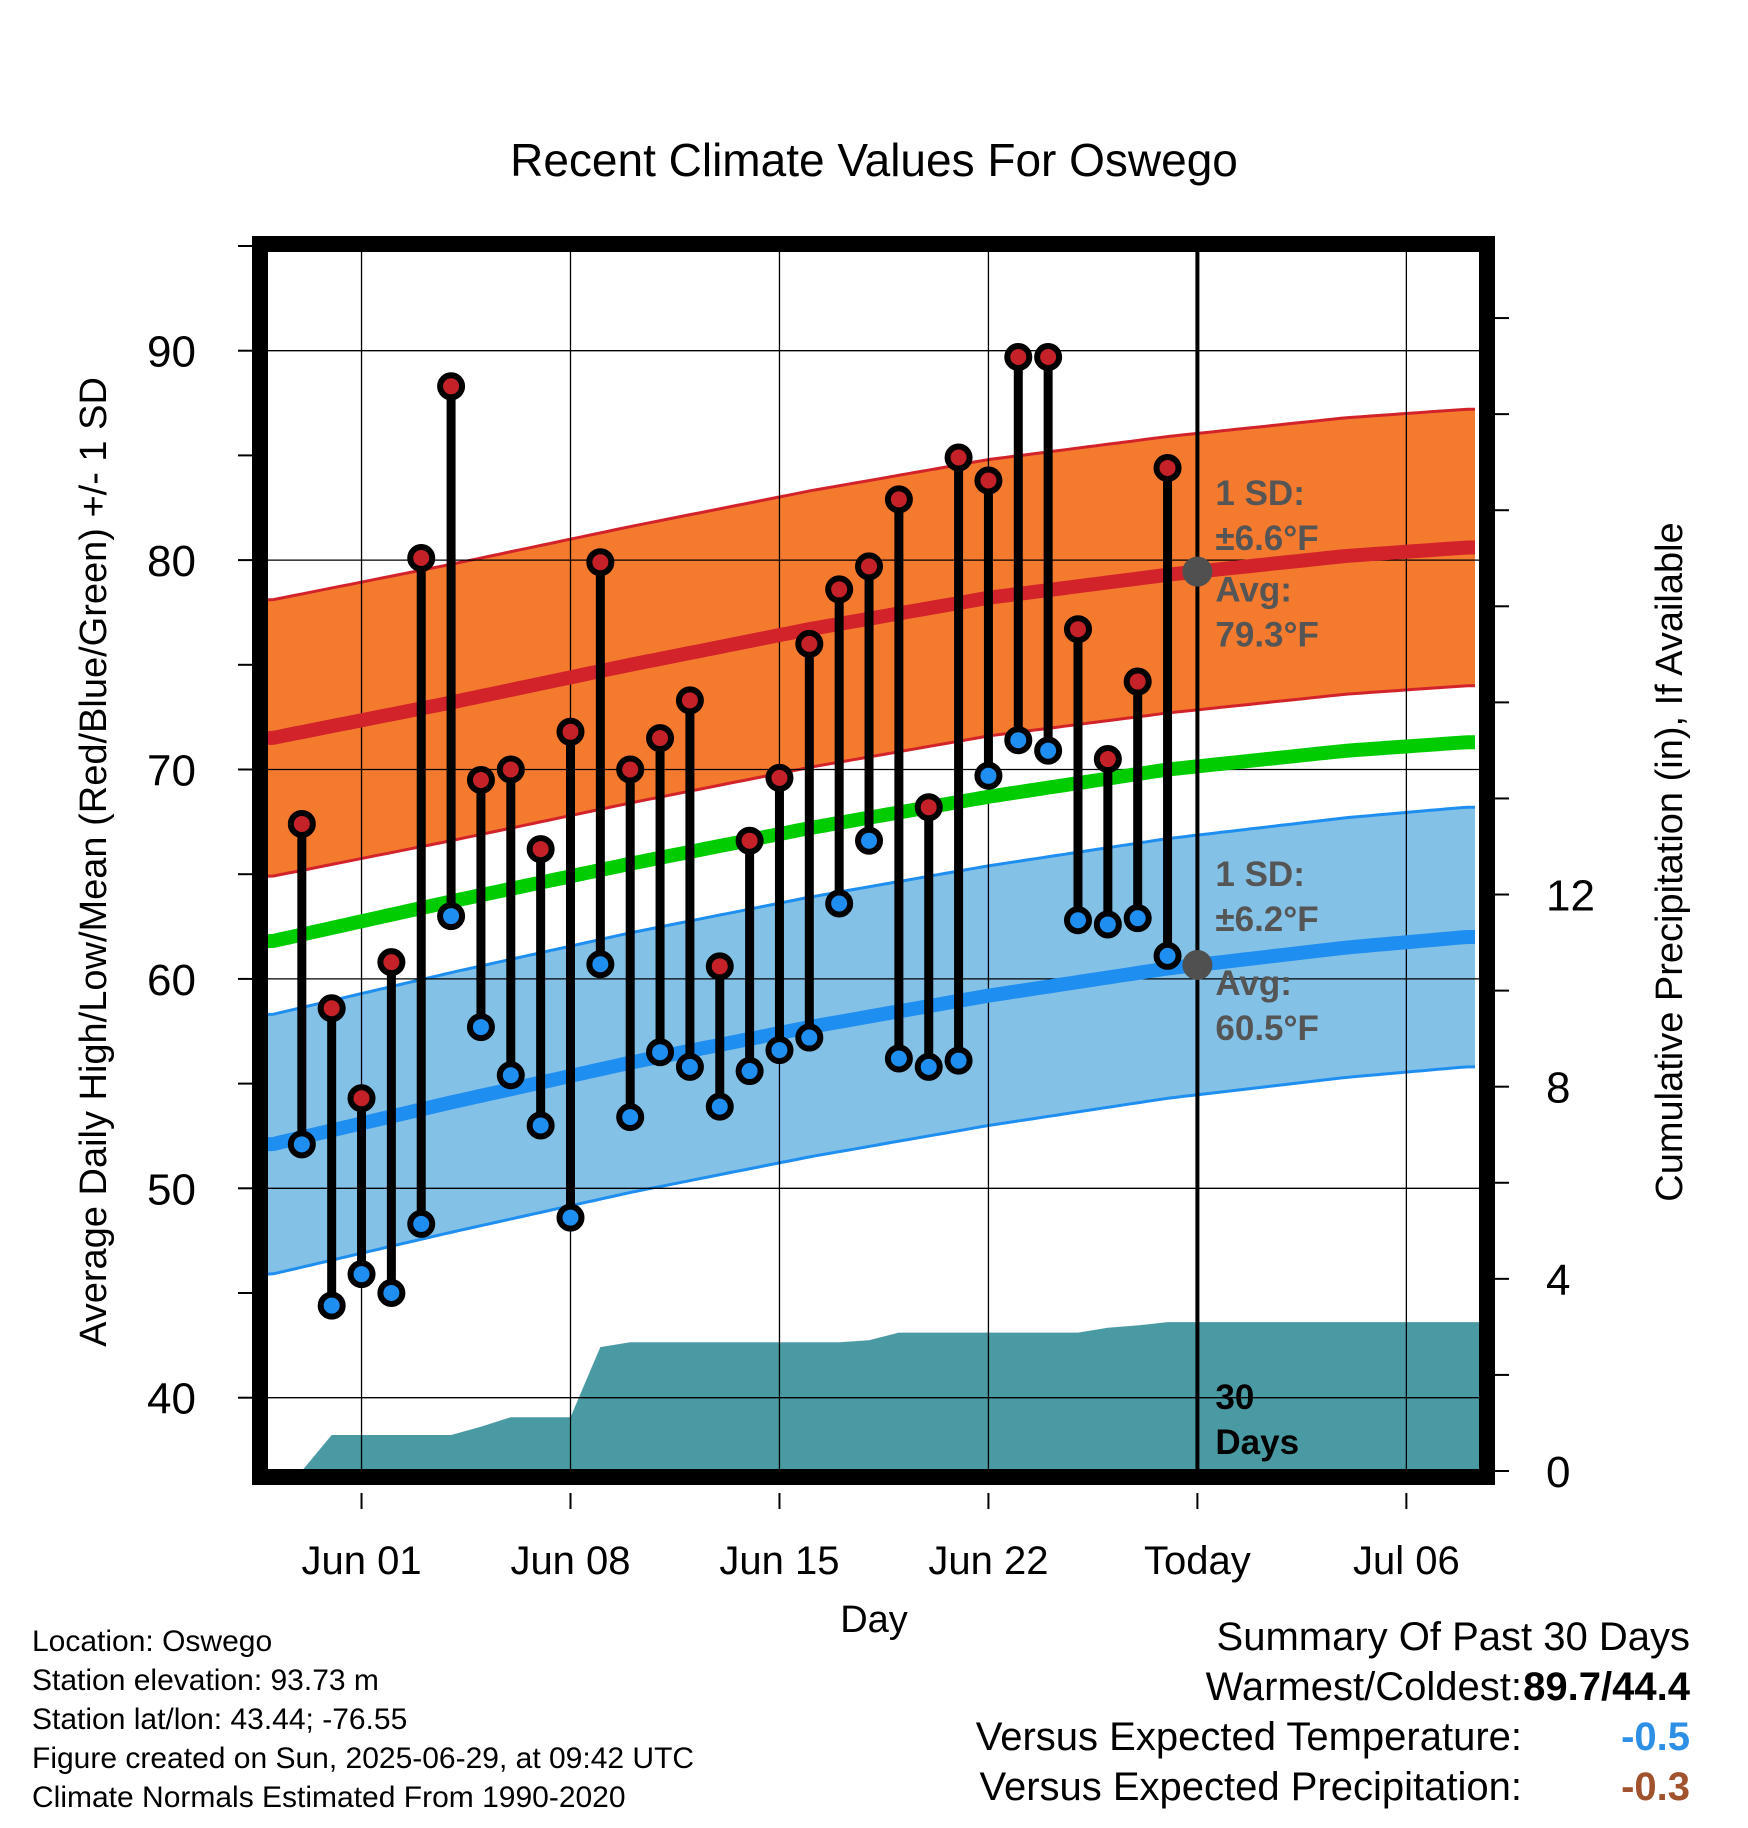 This screenshot has width=1748, height=1828. What do you see at coordinates (361, 1561) in the screenshot?
I see `bottom-axis-tick-label: Jun 01` at bounding box center [361, 1561].